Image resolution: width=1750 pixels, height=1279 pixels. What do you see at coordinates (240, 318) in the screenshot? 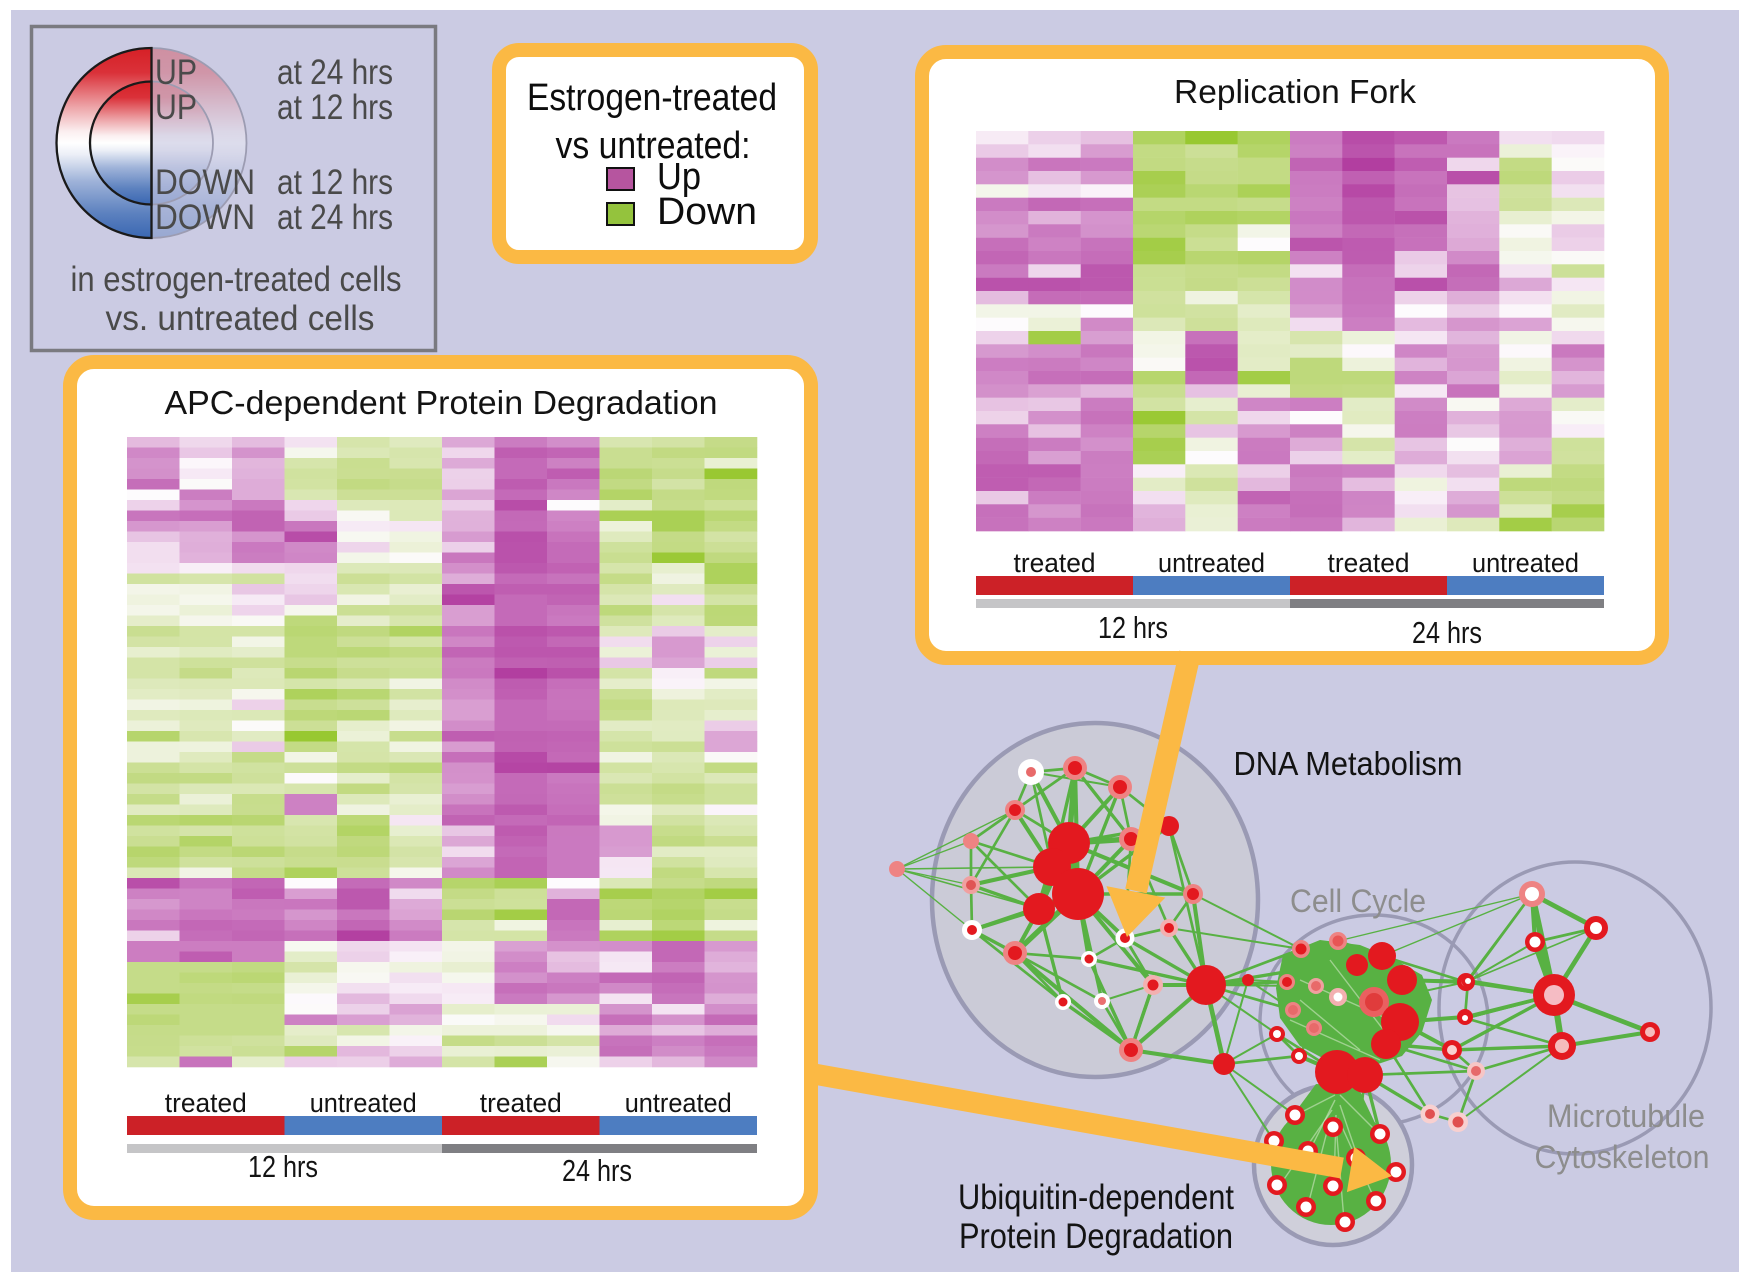
I see `svg-text: vs. untreated cells` at bounding box center [240, 318].